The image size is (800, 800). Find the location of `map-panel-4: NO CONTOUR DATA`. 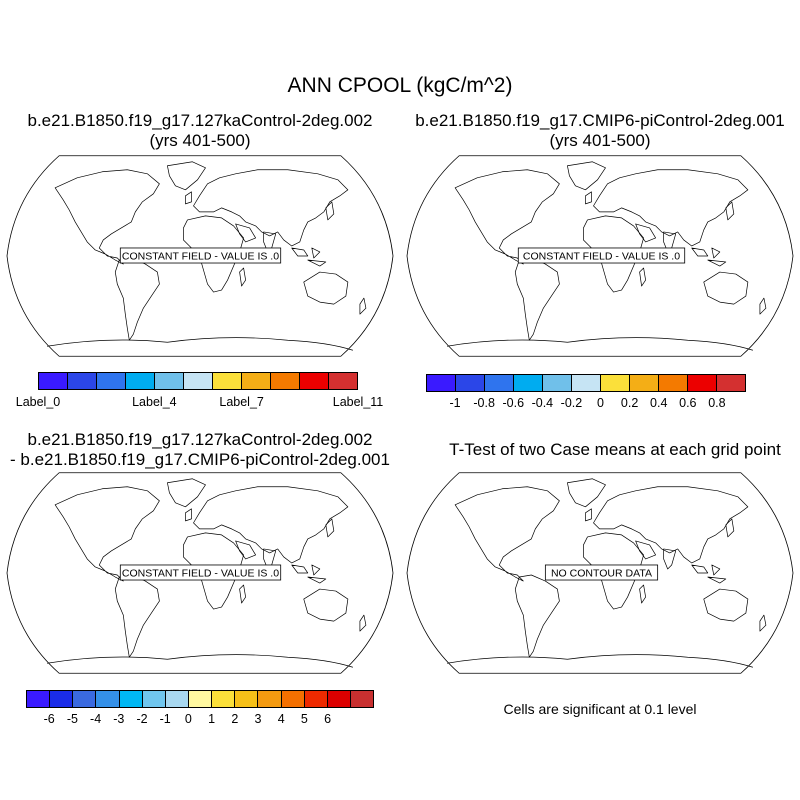

map-panel-4: NO CONTOUR DATA is located at coordinates (600, 573).